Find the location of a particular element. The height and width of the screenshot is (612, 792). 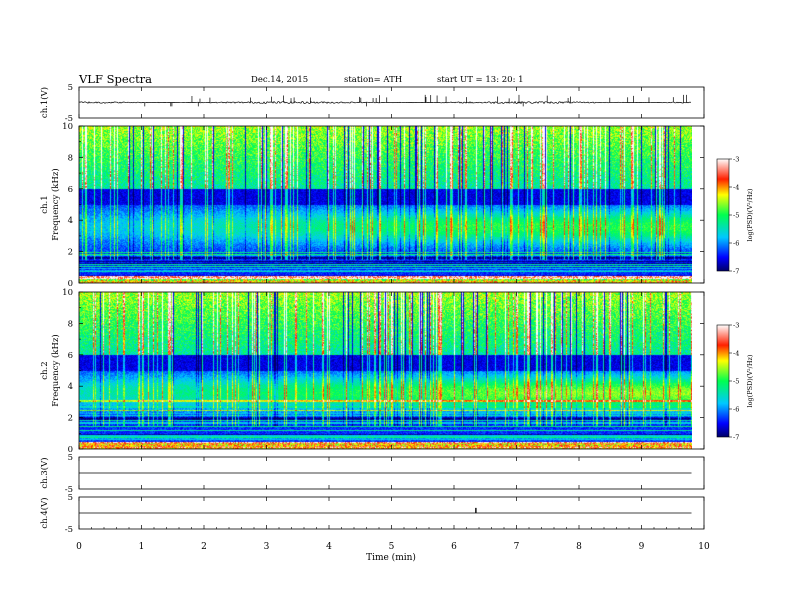

y-axis-label: ch.1(V) is located at coordinates (44, 102).